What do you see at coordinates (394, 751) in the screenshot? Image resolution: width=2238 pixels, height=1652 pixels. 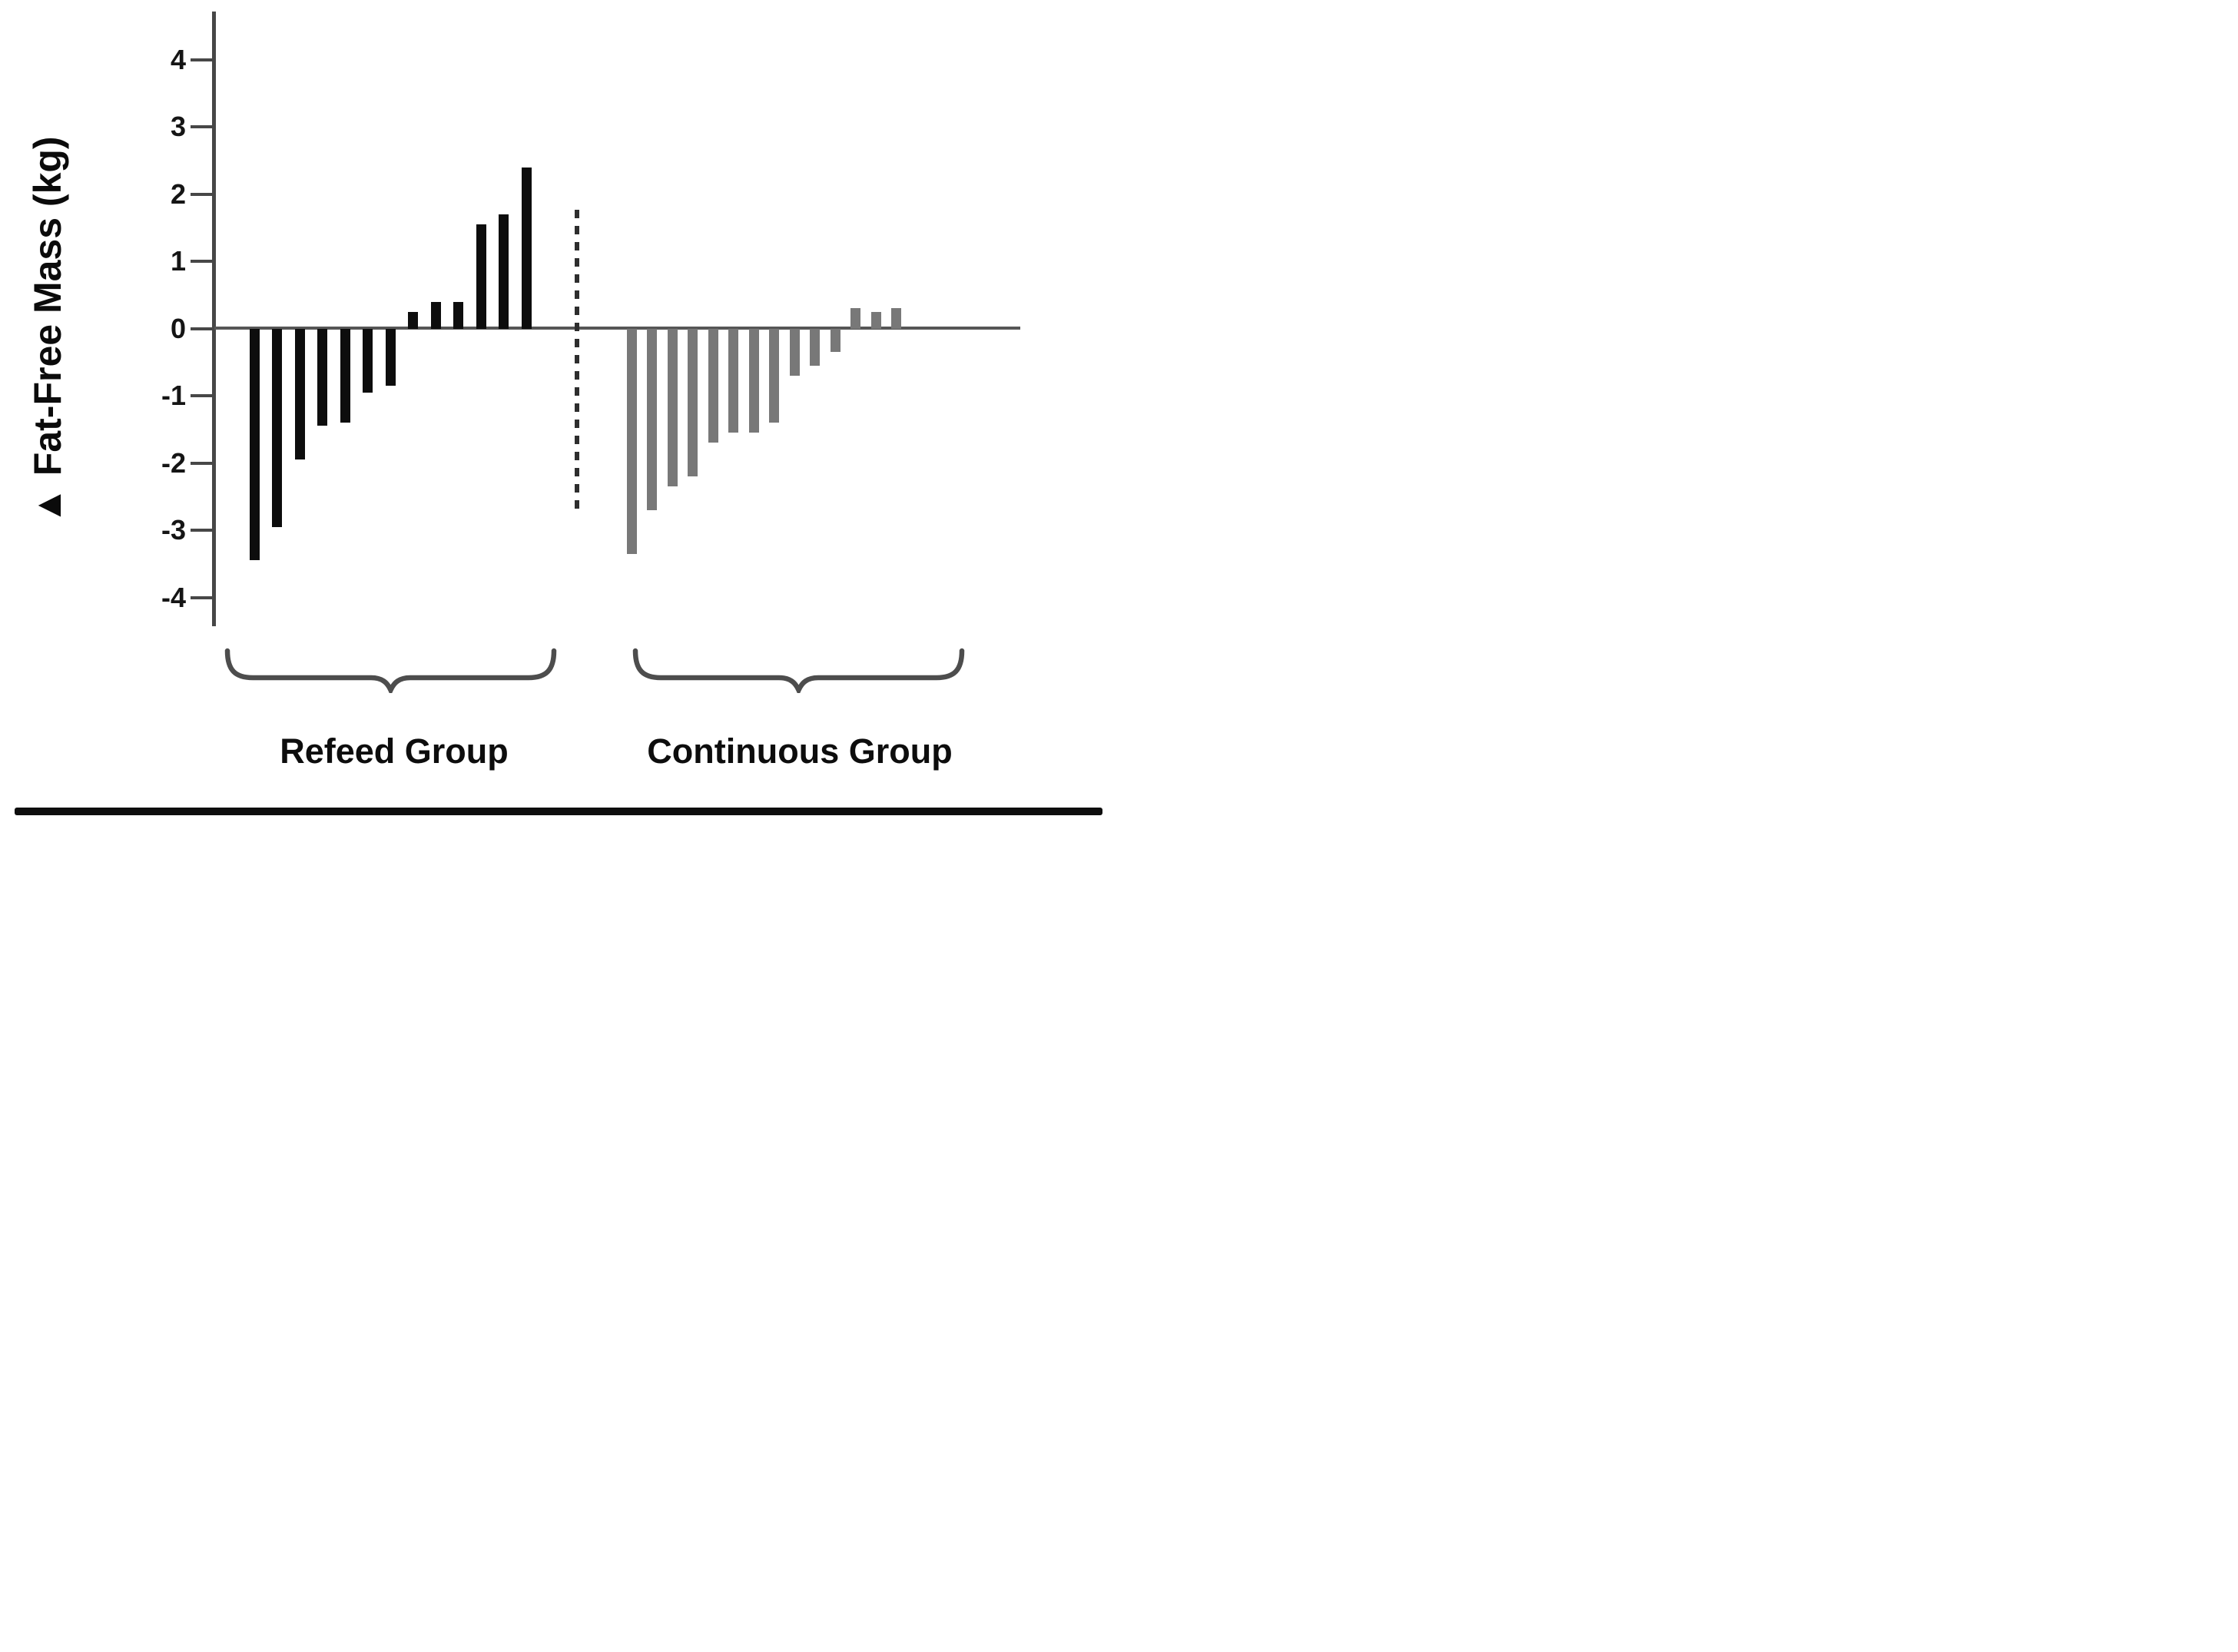 I see `refeed-group-label: Refeed Group` at bounding box center [394, 751].